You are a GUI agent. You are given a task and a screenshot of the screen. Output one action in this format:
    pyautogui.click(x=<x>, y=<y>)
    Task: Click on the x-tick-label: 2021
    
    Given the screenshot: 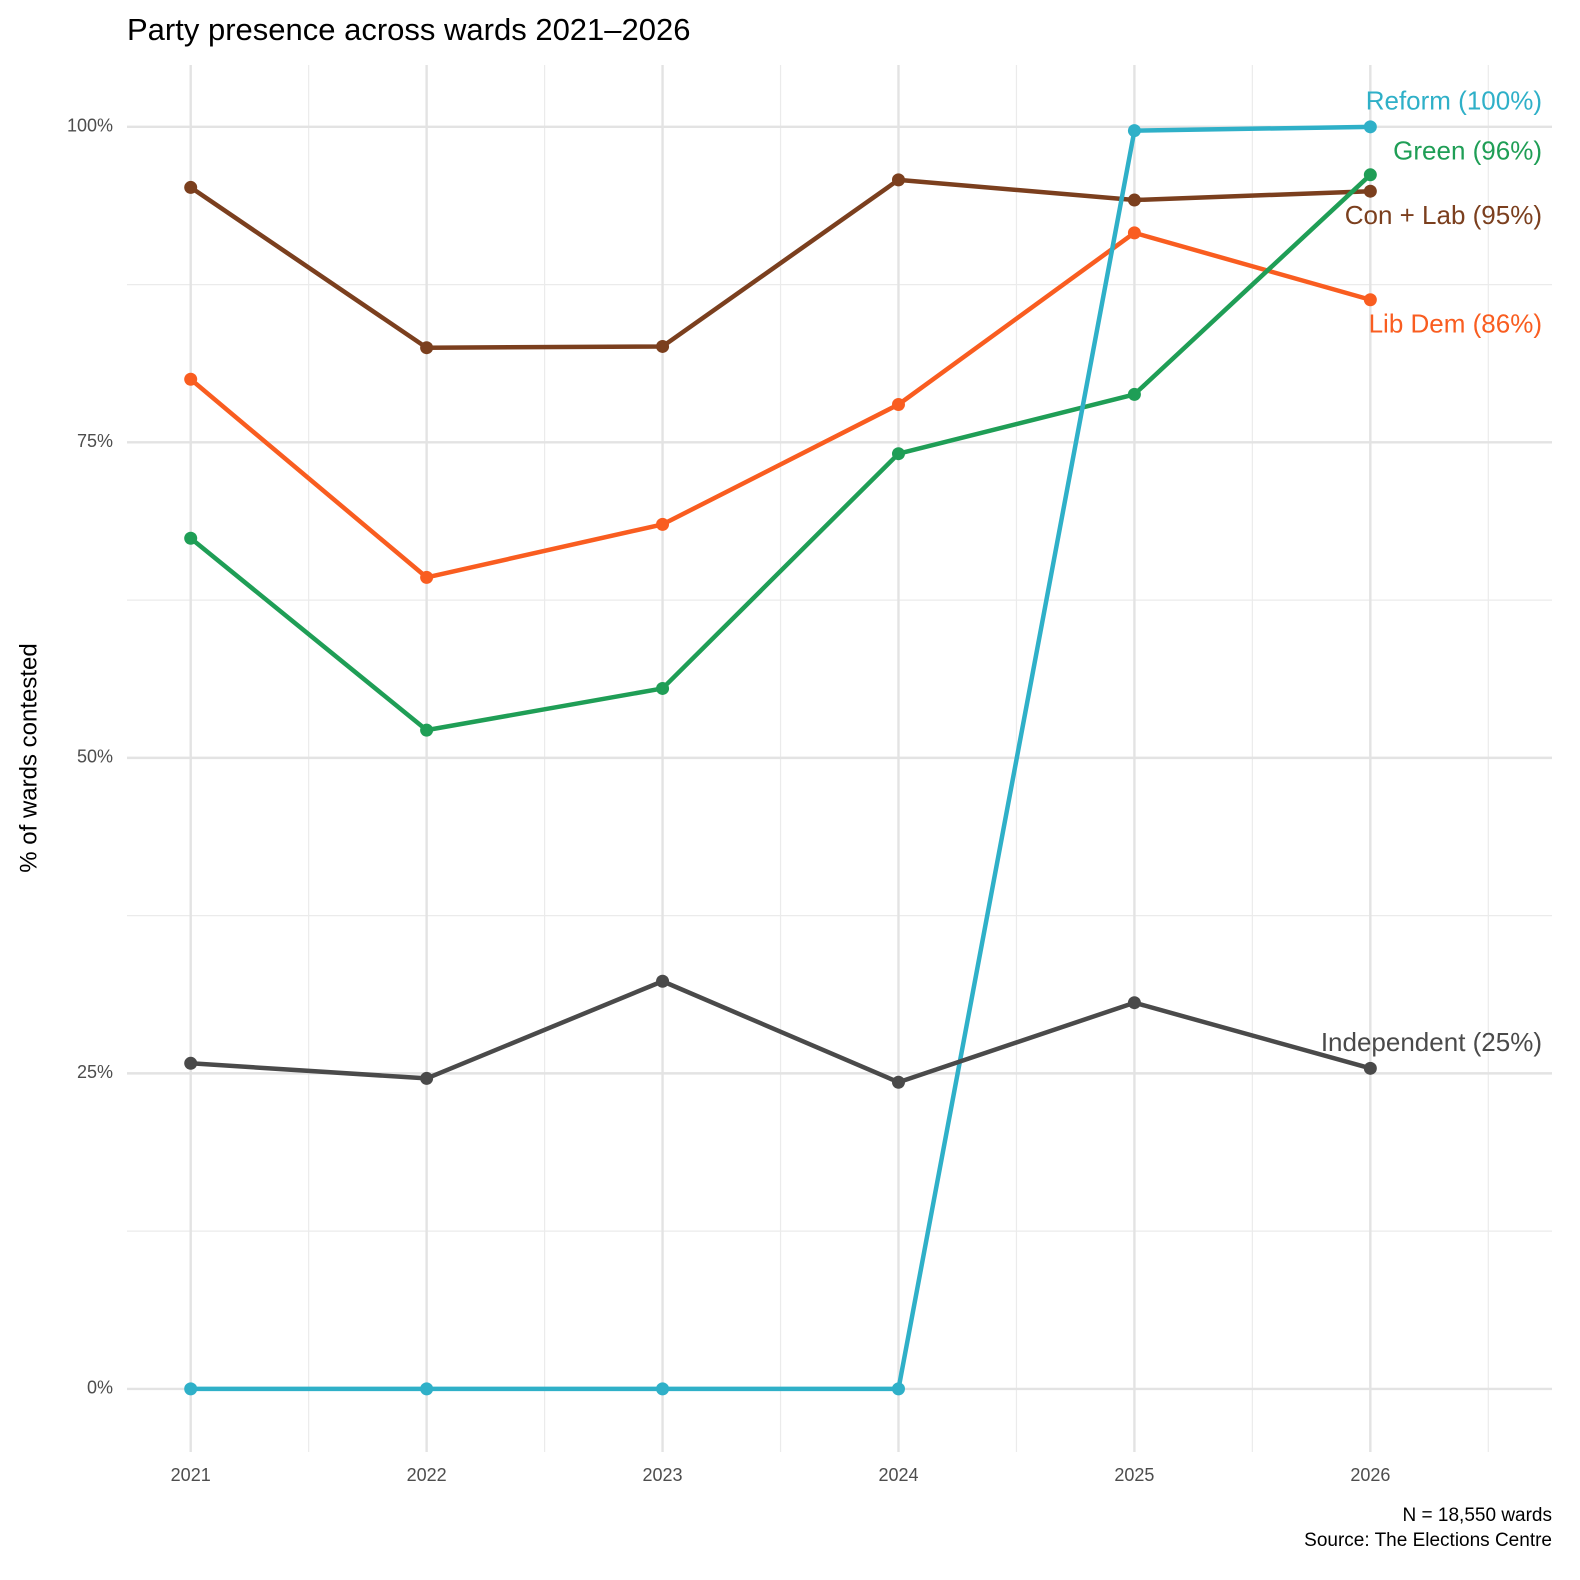 What is the action you would take?
    pyautogui.click(x=191, y=1475)
    